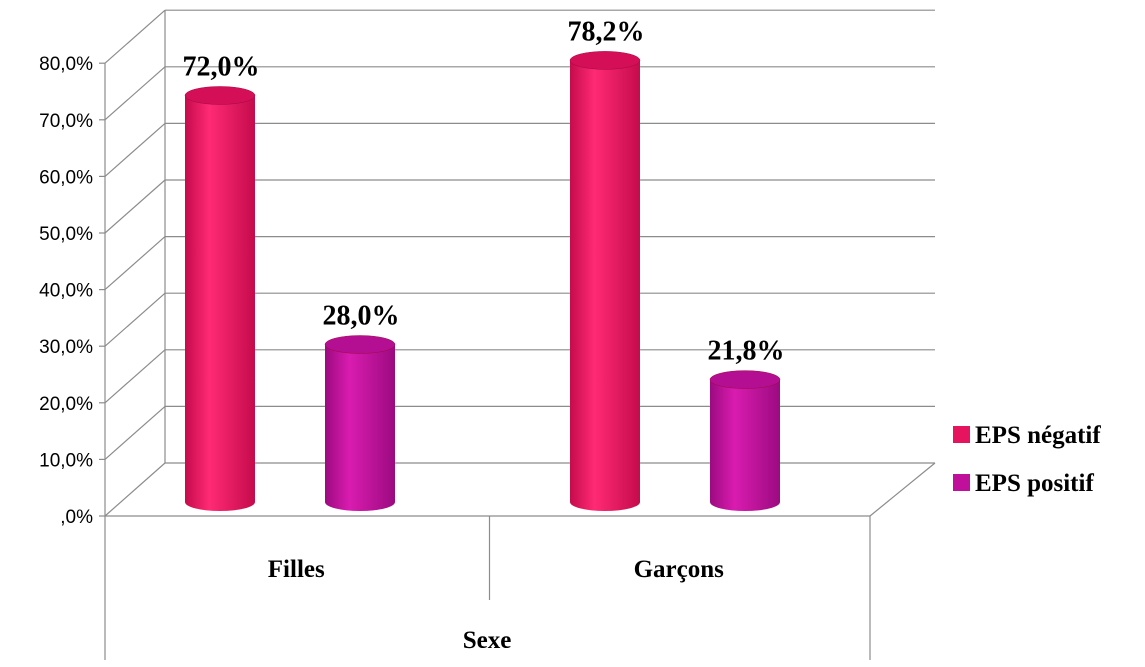 Image resolution: width=1145 pixels, height=667 pixels. Describe the element at coordinates (487, 640) in the screenshot. I see `x-axis-title: Sexe` at that location.